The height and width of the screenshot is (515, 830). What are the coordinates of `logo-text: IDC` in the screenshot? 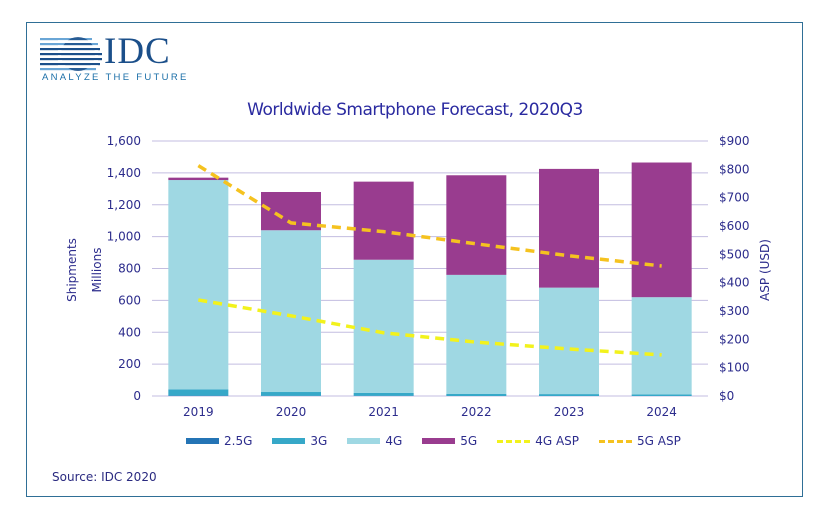 It's located at (137, 51).